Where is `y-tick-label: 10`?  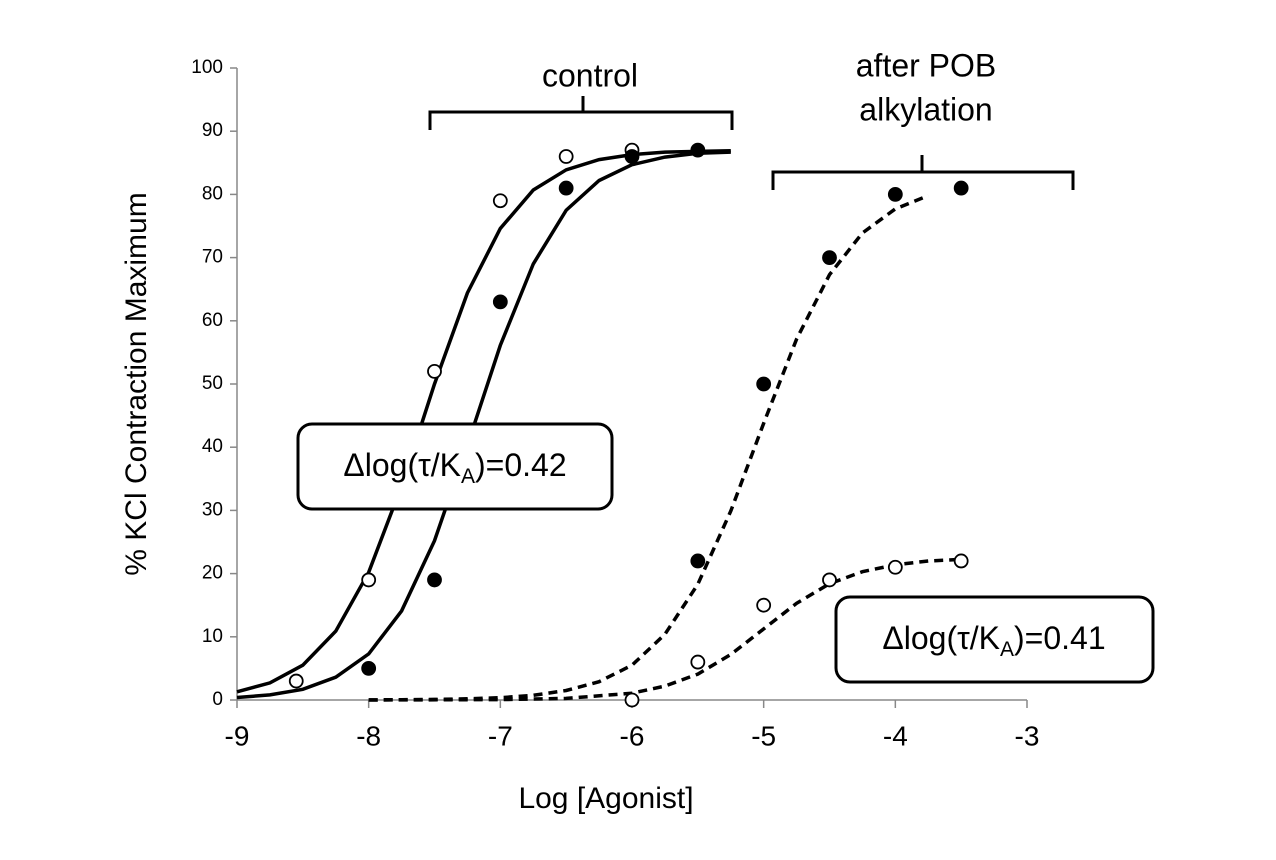
y-tick-label: 10 is located at coordinates (212, 636).